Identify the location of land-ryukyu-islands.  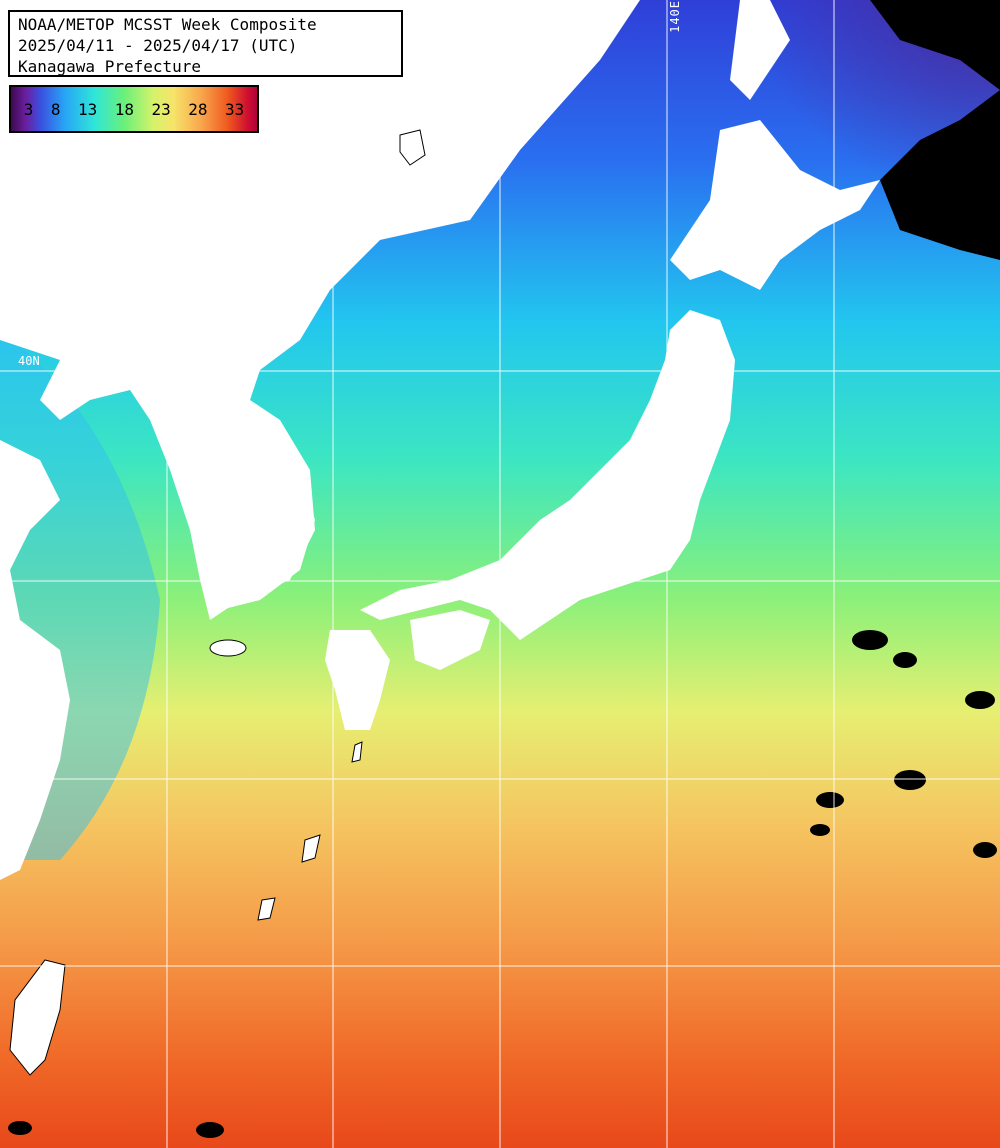
(310, 831).